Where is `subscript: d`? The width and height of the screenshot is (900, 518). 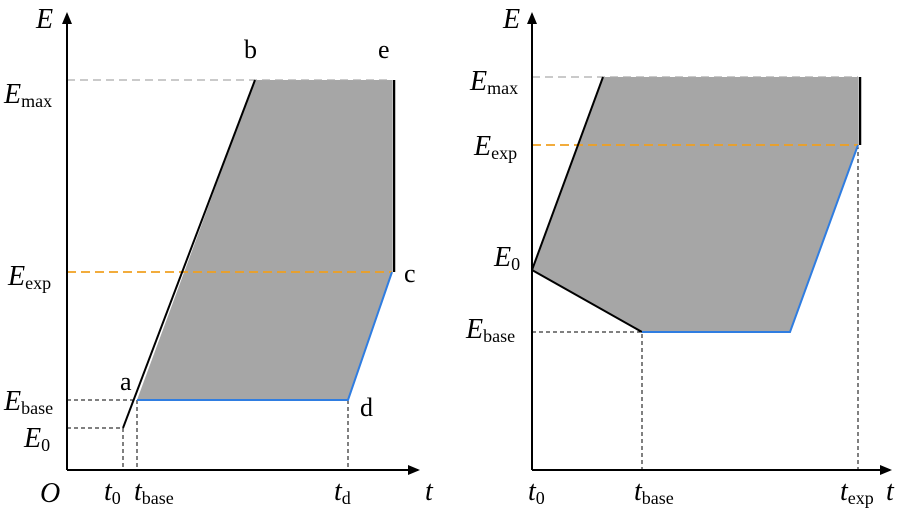
subscript: d is located at coordinates (346, 498).